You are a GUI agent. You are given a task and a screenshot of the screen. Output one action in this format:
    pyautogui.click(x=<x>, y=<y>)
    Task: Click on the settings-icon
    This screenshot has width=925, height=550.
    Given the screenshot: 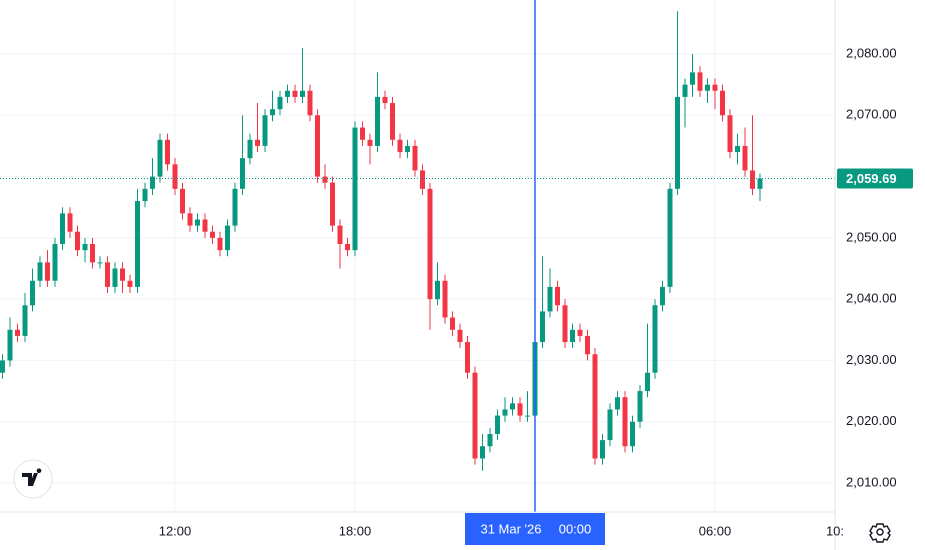 What is the action you would take?
    pyautogui.click(x=880, y=533)
    